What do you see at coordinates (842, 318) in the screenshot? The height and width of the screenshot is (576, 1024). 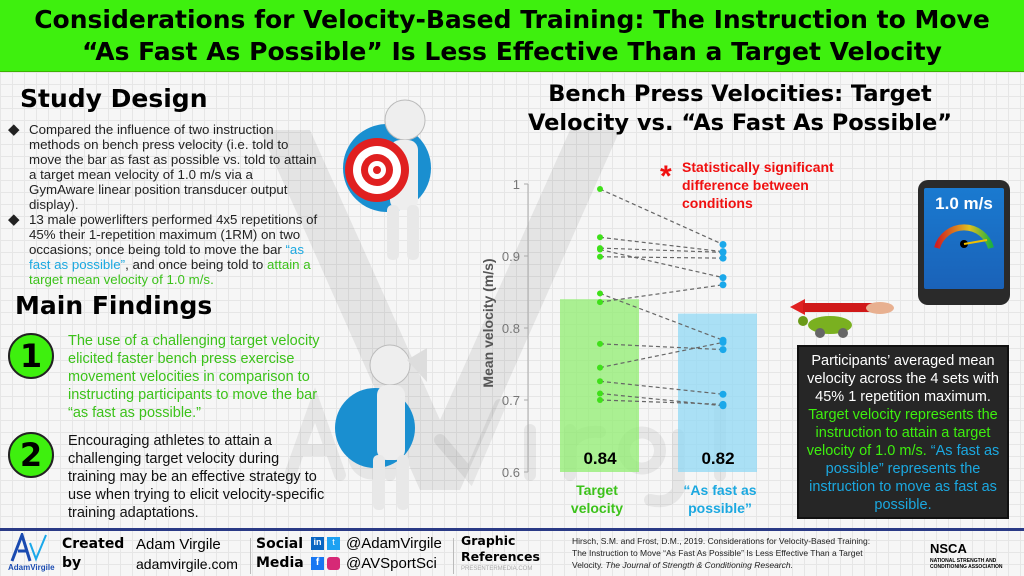 I see `rocket-turtle-illustration` at bounding box center [842, 318].